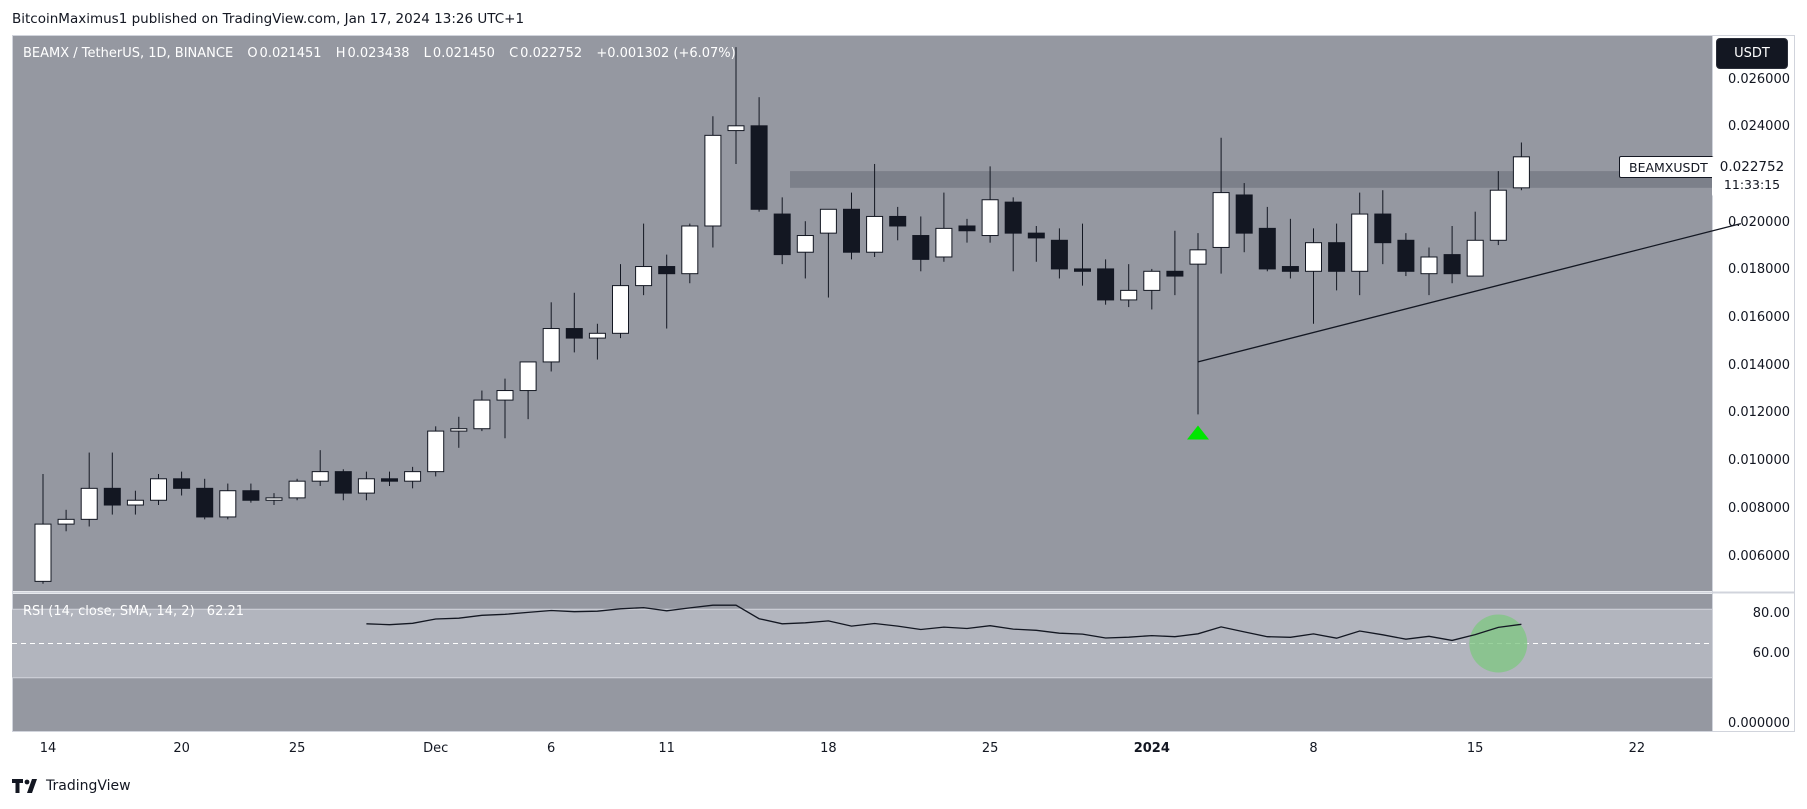  Describe the element at coordinates (666, 748) in the screenshot. I see `time-axis-label: 11` at that location.